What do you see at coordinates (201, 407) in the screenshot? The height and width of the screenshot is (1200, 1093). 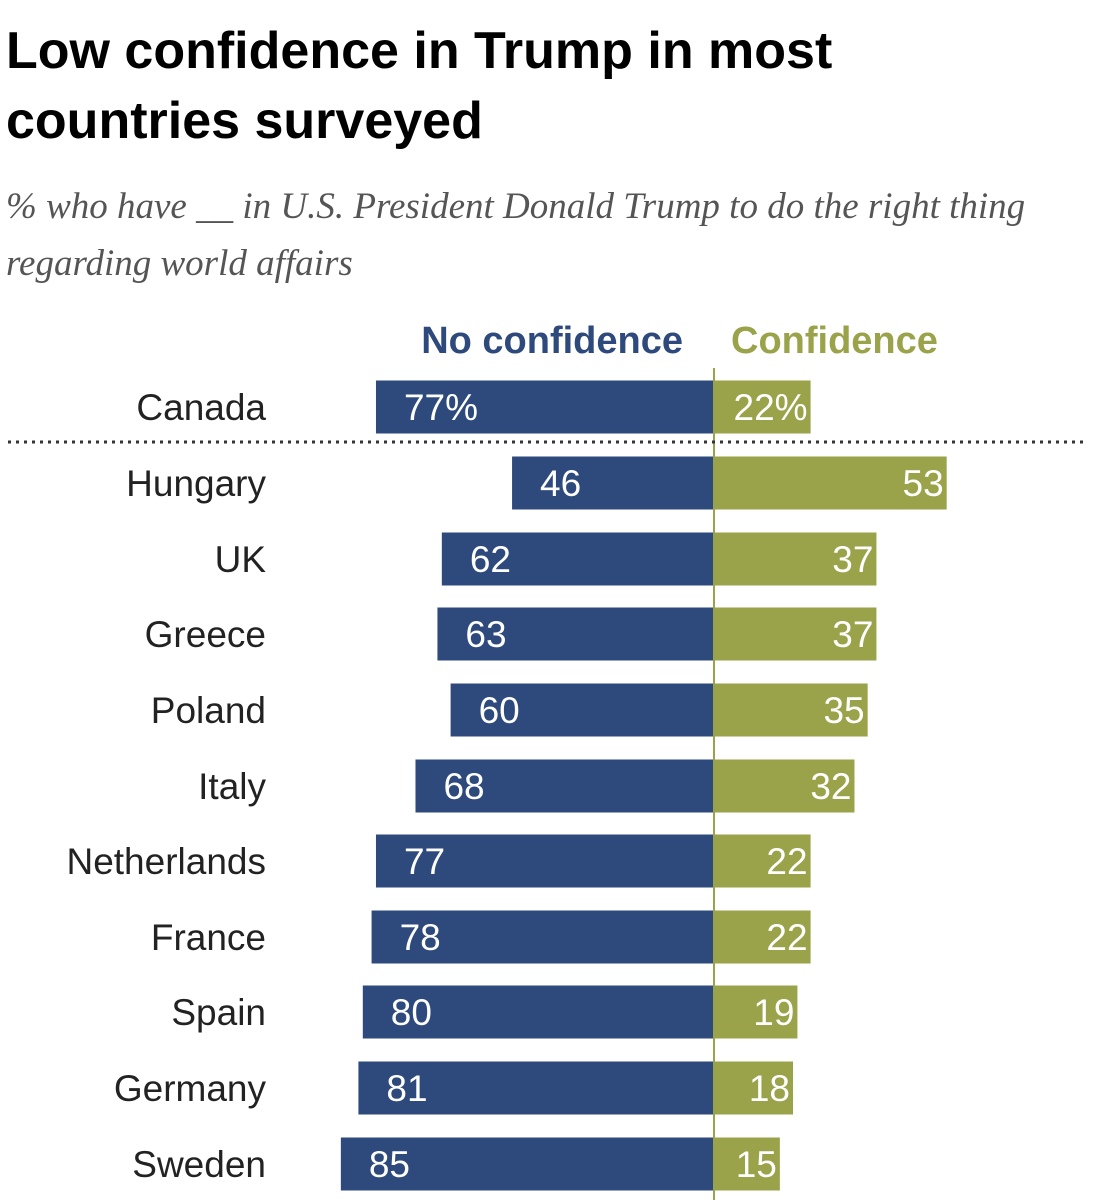 I see `category-label-canada: Canada` at bounding box center [201, 407].